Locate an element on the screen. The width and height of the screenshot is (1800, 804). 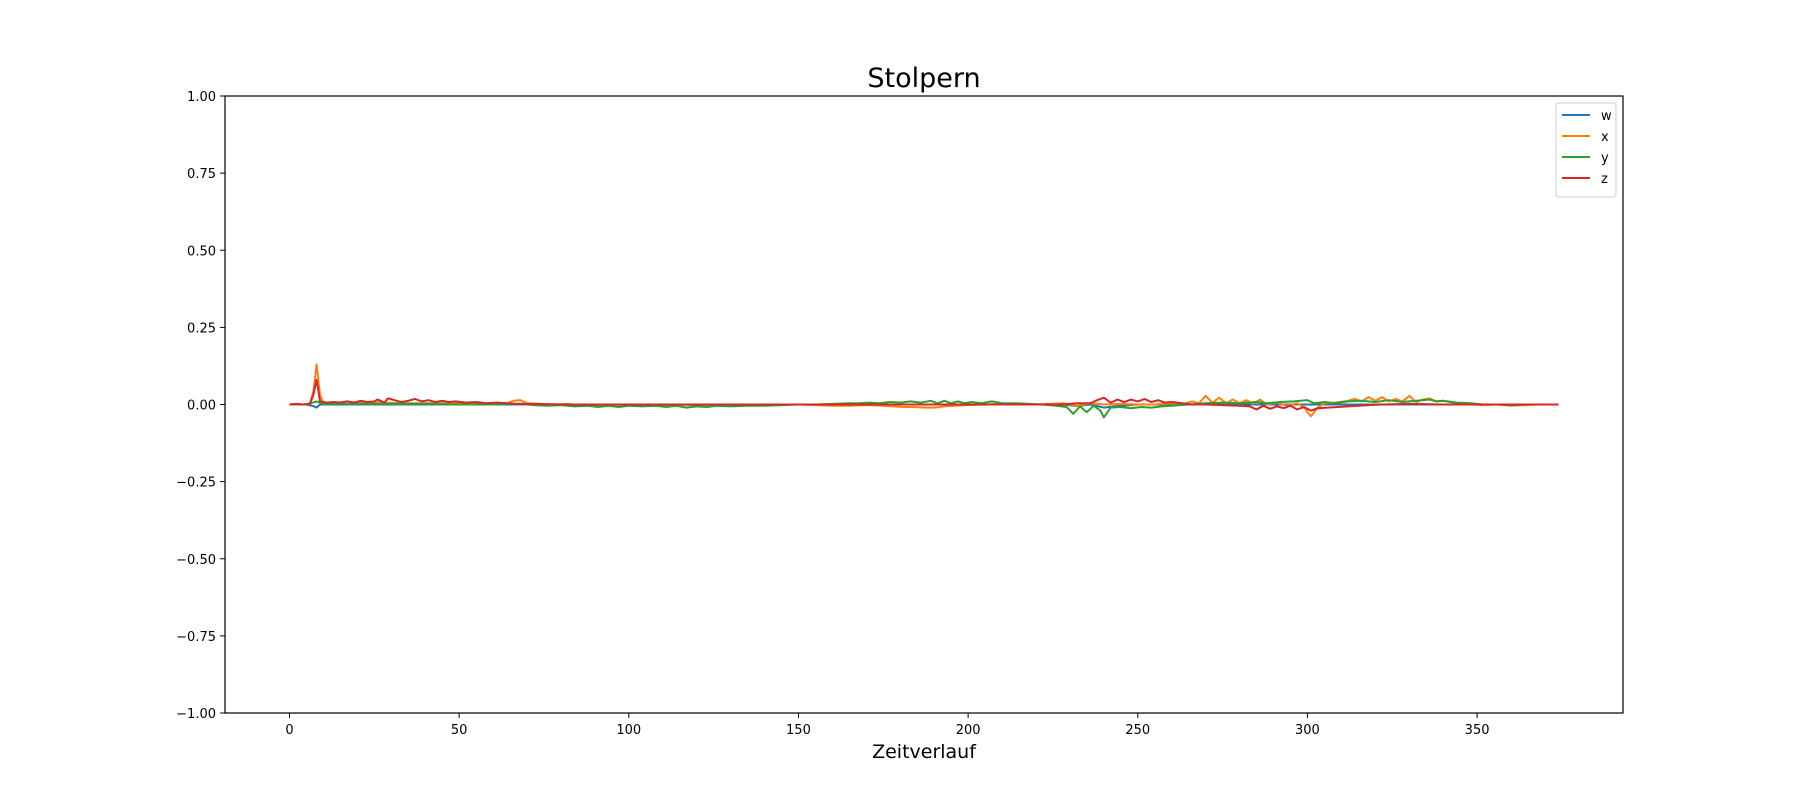
legend-box is located at coordinates (1586, 150).